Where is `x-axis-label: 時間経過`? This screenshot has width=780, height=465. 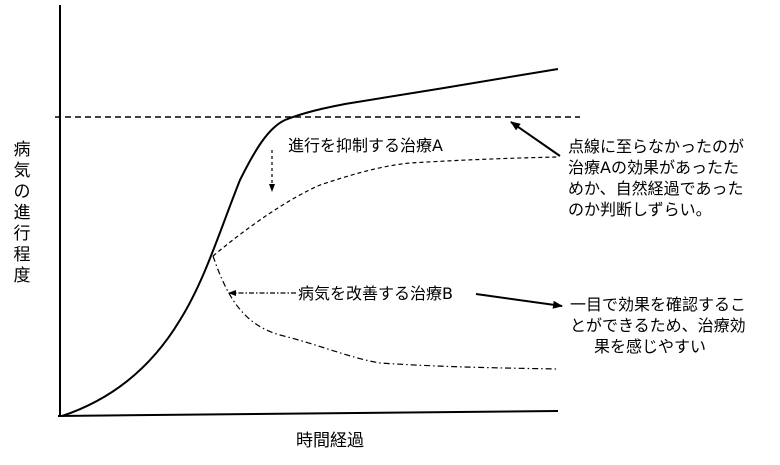 x-axis-label: 時間経過 is located at coordinates (330, 441).